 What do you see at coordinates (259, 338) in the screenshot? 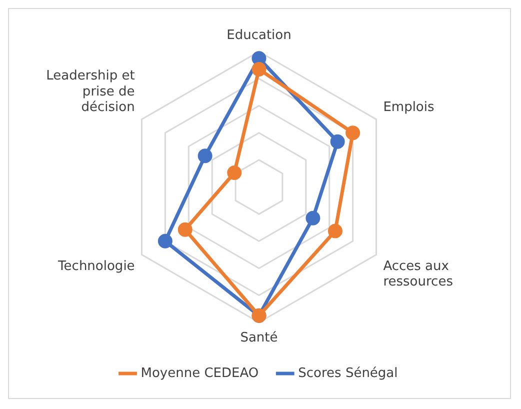
I see `spoke-label: Santé` at bounding box center [259, 338].